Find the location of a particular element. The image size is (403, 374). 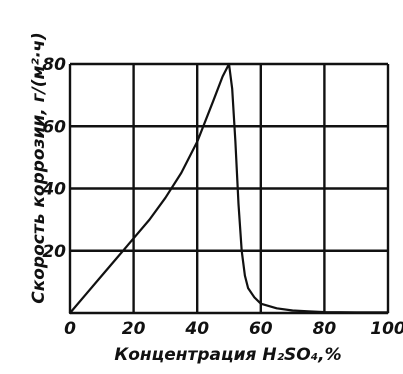

y-tick-label-20: 20 is located at coordinates (54, 252).